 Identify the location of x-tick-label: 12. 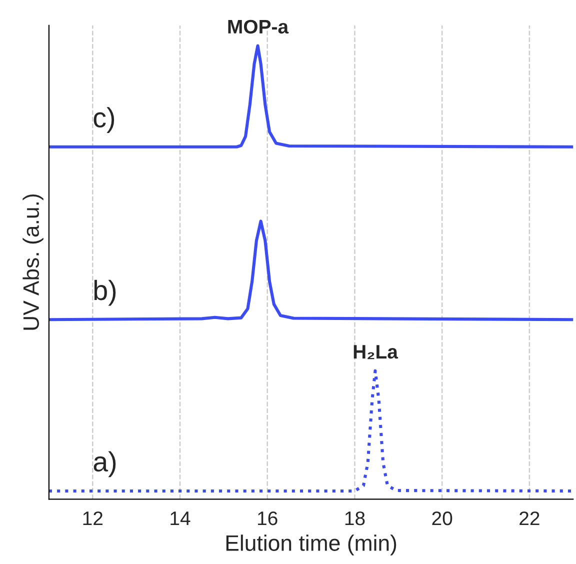
(92, 518).